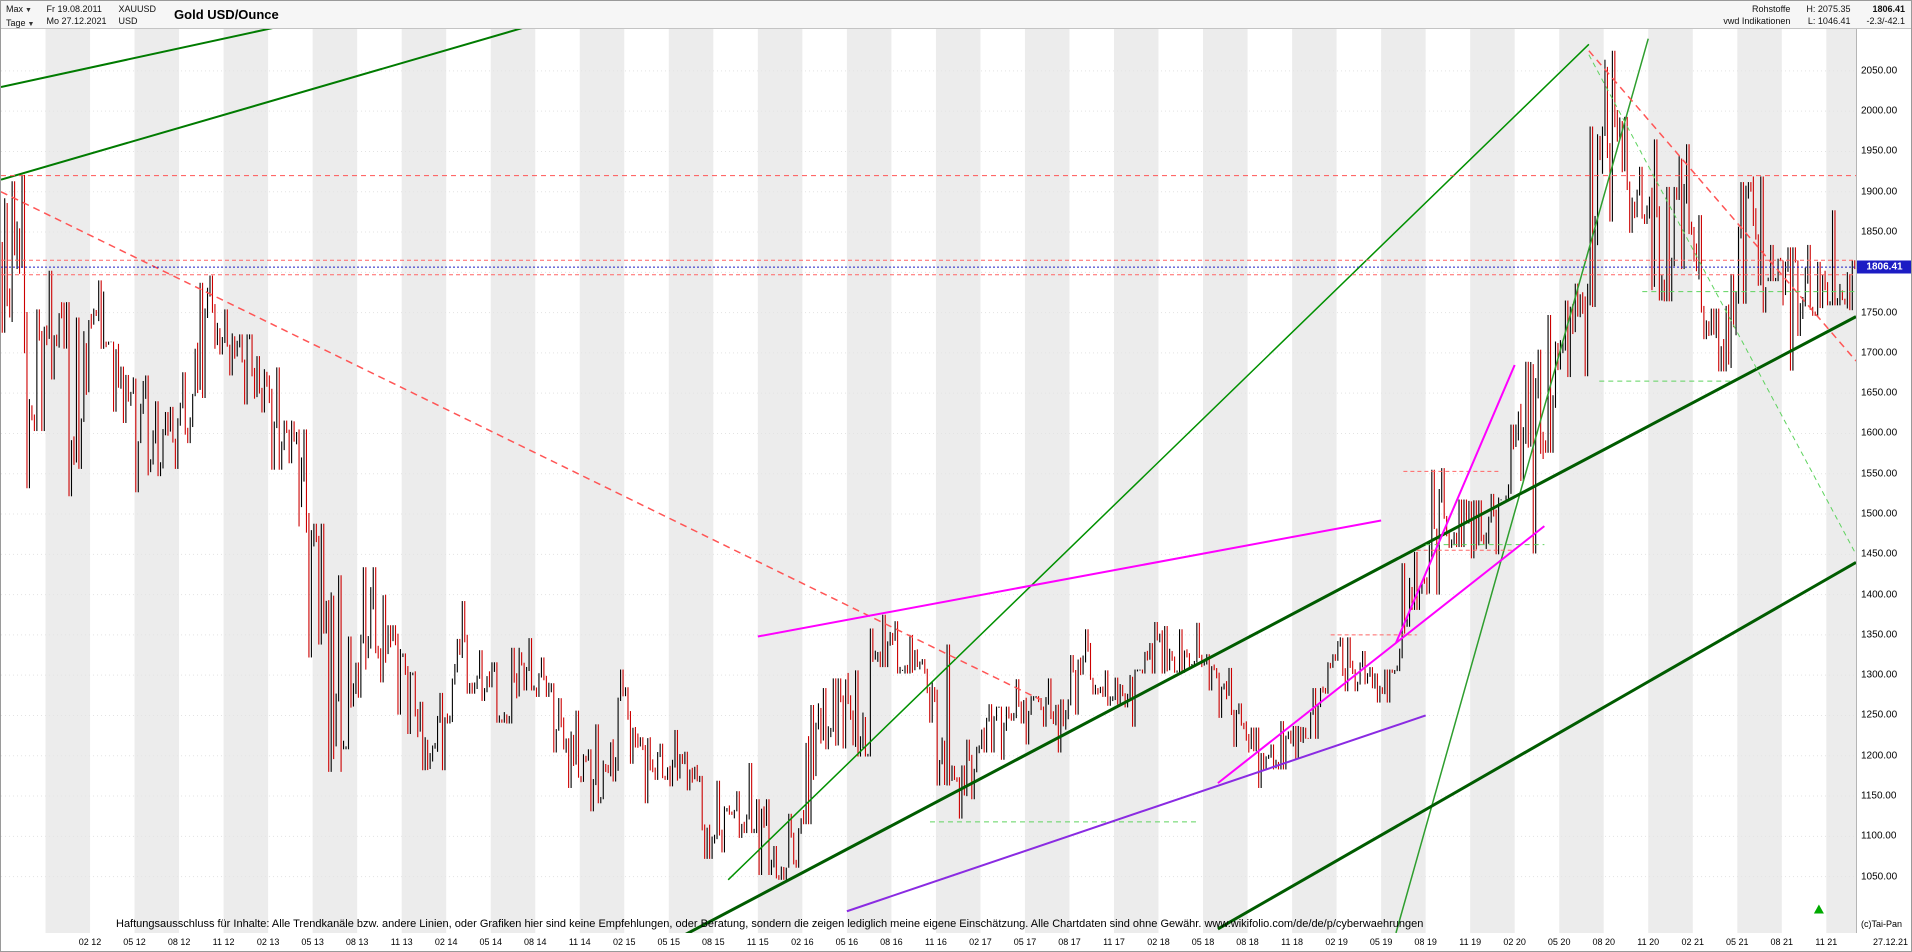  What do you see at coordinates (134, 942) in the screenshot?
I see `x-tick-label: 05 12` at bounding box center [134, 942].